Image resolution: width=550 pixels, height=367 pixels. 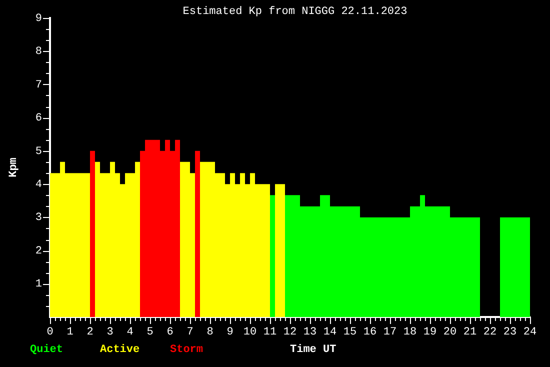 I want to click on x-tick-label: 7, so click(x=190, y=332).